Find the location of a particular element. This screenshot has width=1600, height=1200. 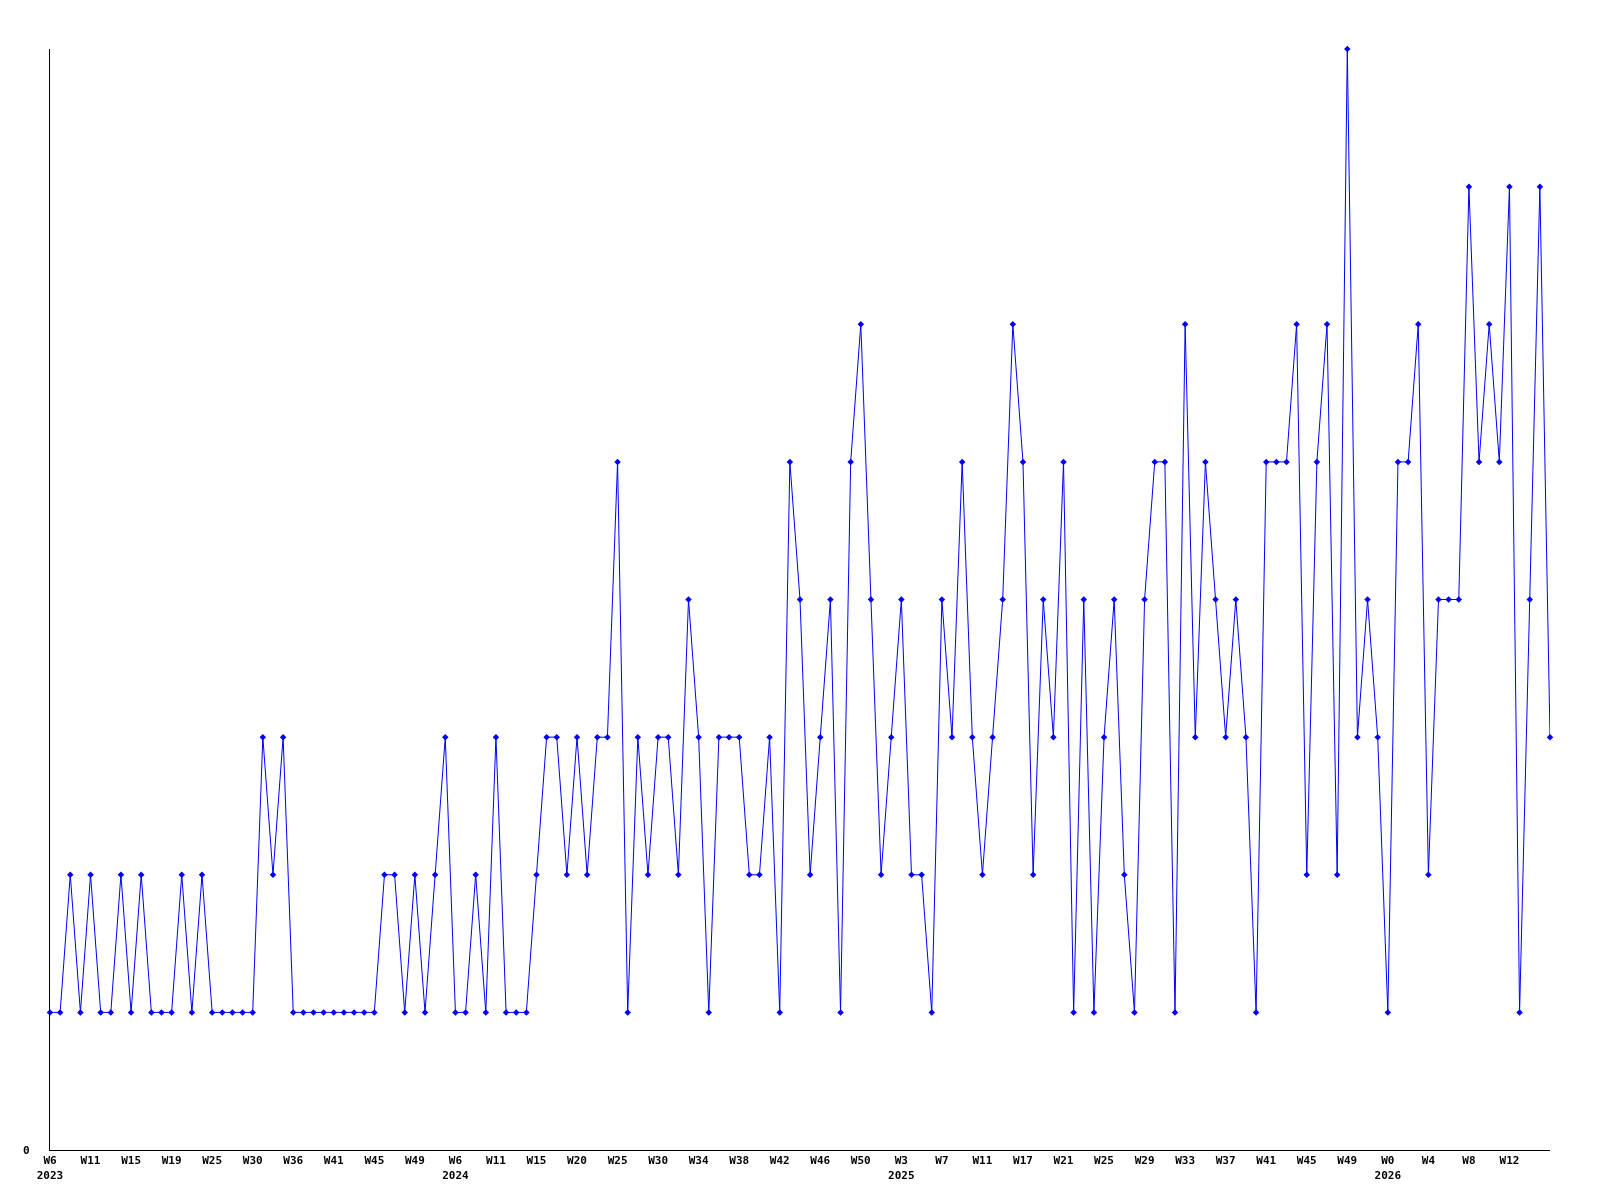

x-tick-label: W0 2026 is located at coordinates (1388, 1168).